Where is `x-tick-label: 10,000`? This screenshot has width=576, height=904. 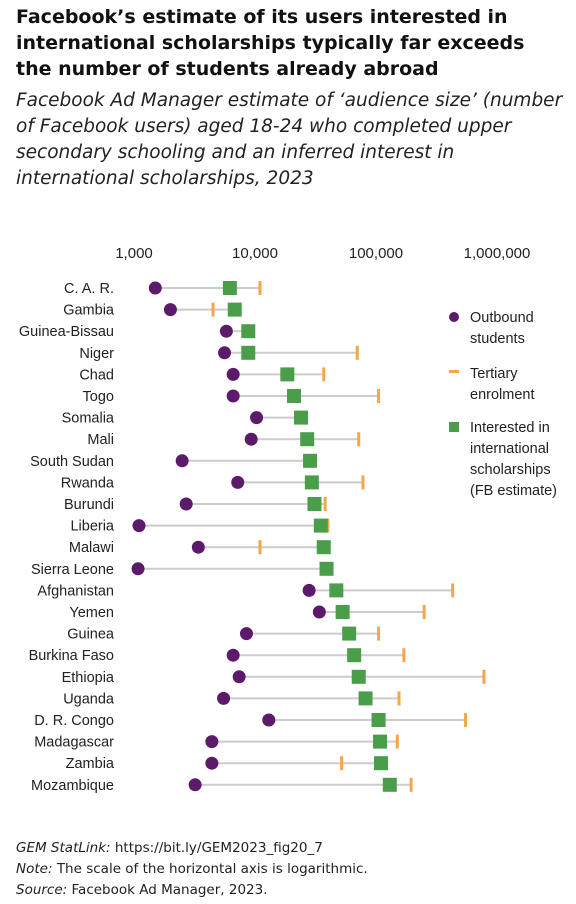 x-tick-label: 10,000 is located at coordinates (255, 253).